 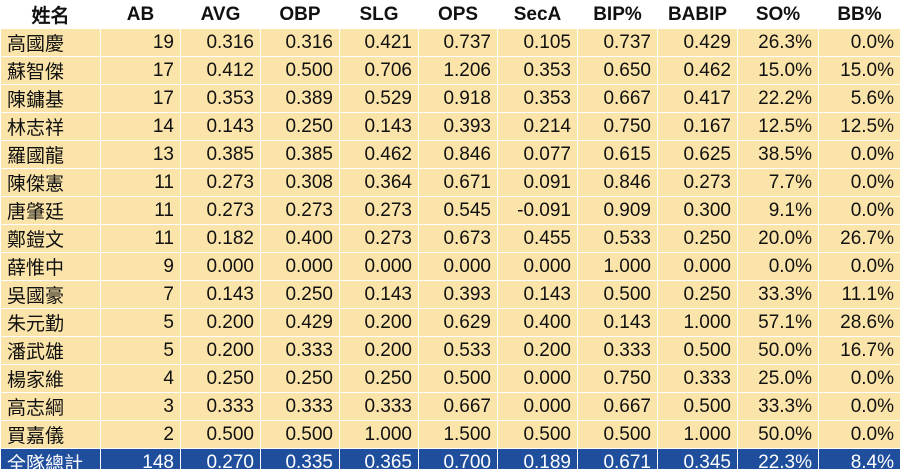 What do you see at coordinates (379, 98) in the screenshot?
I see `slg-cell: 0.529` at bounding box center [379, 98].